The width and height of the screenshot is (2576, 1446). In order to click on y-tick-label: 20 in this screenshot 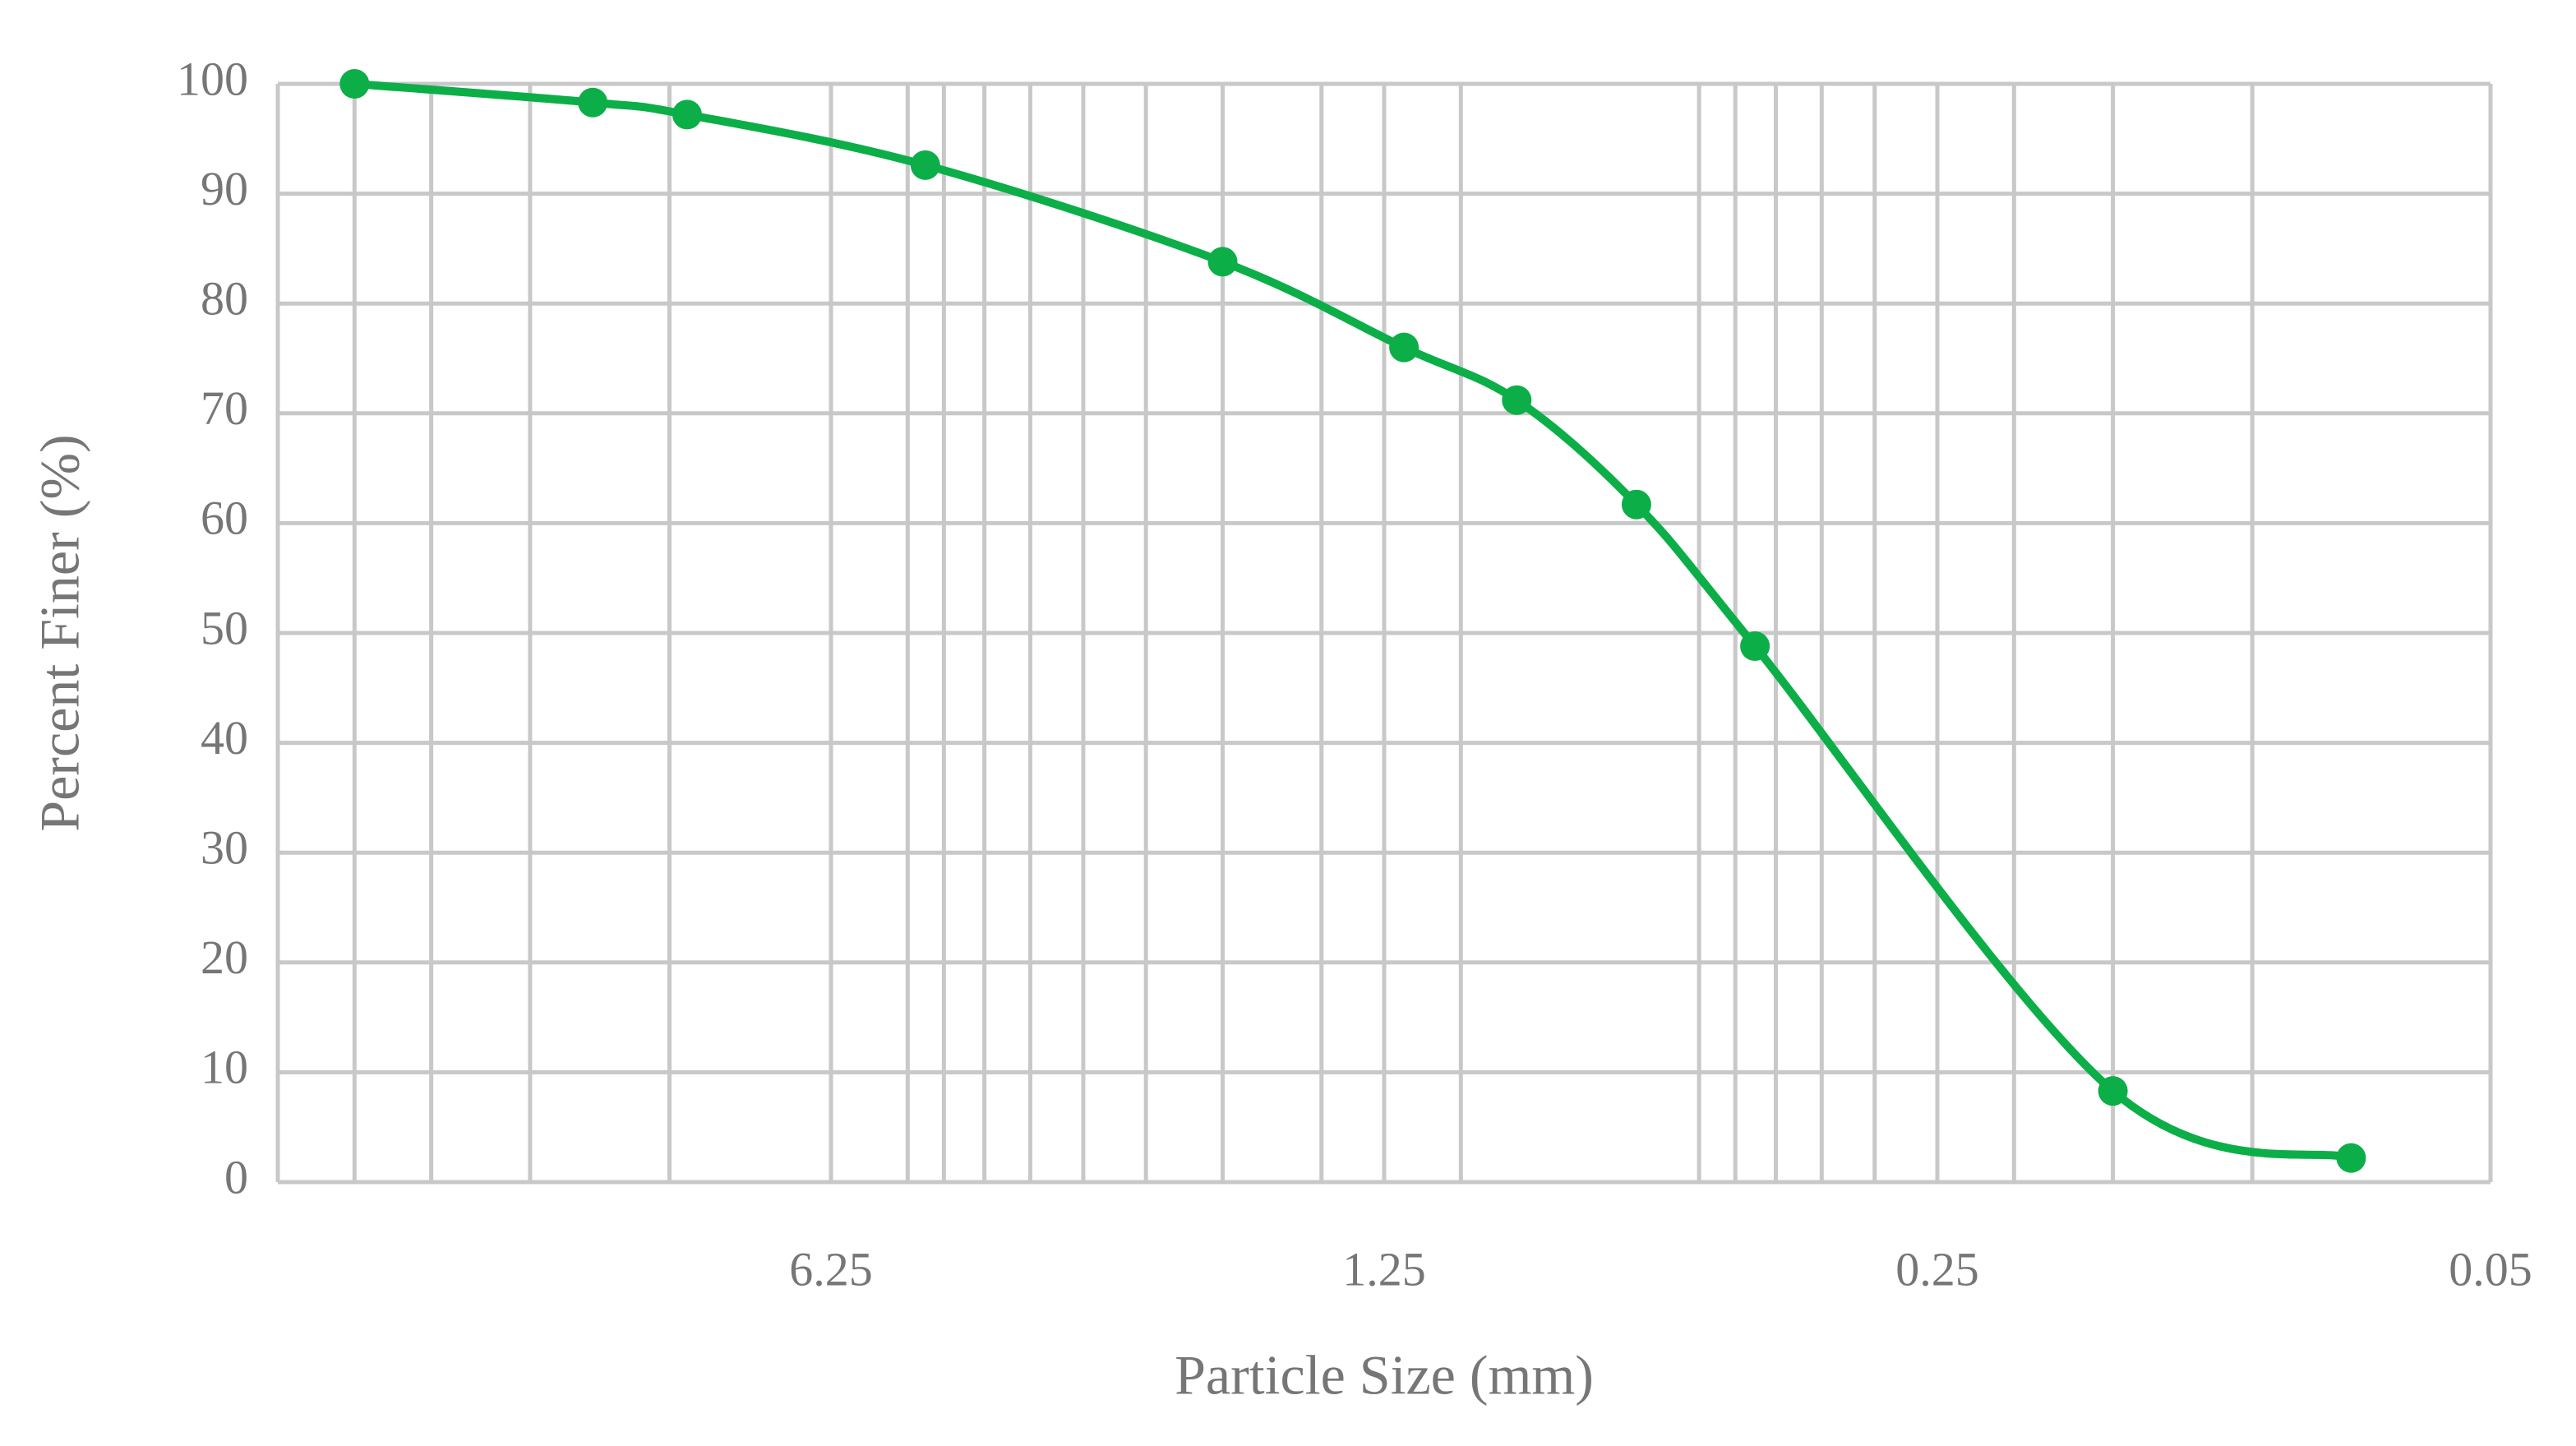, I will do `click(225, 957)`.